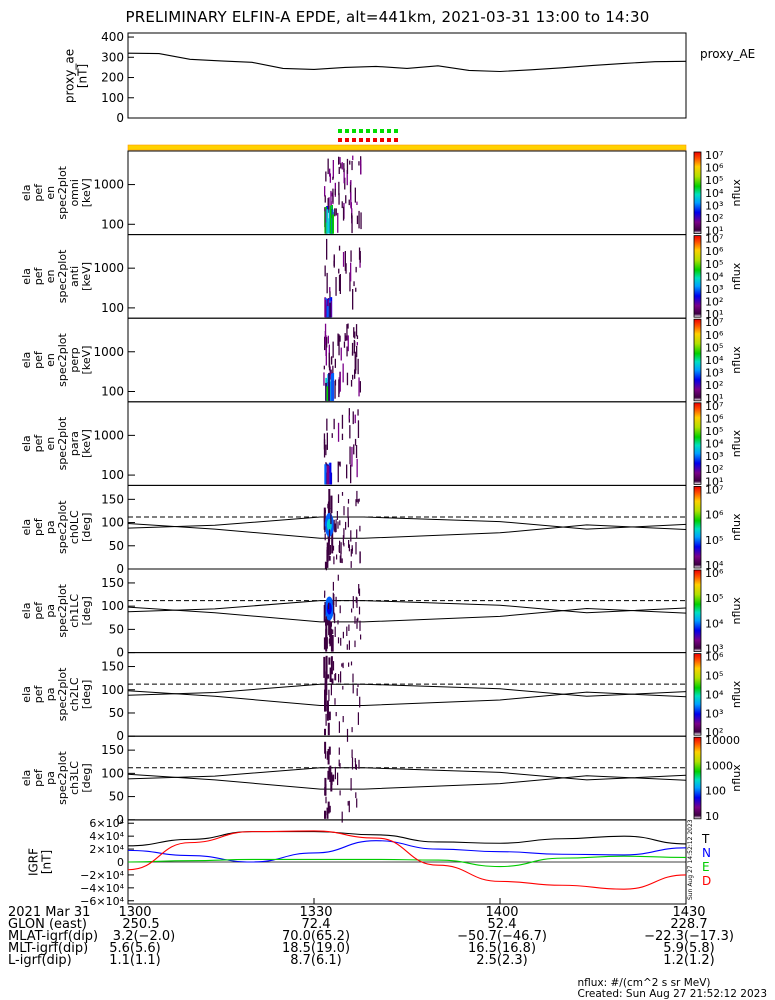 This screenshot has height=1000, width=775. Describe the element at coordinates (714, 565) in the screenshot. I see `colorbar-tick-4-3: 10⁴` at that location.